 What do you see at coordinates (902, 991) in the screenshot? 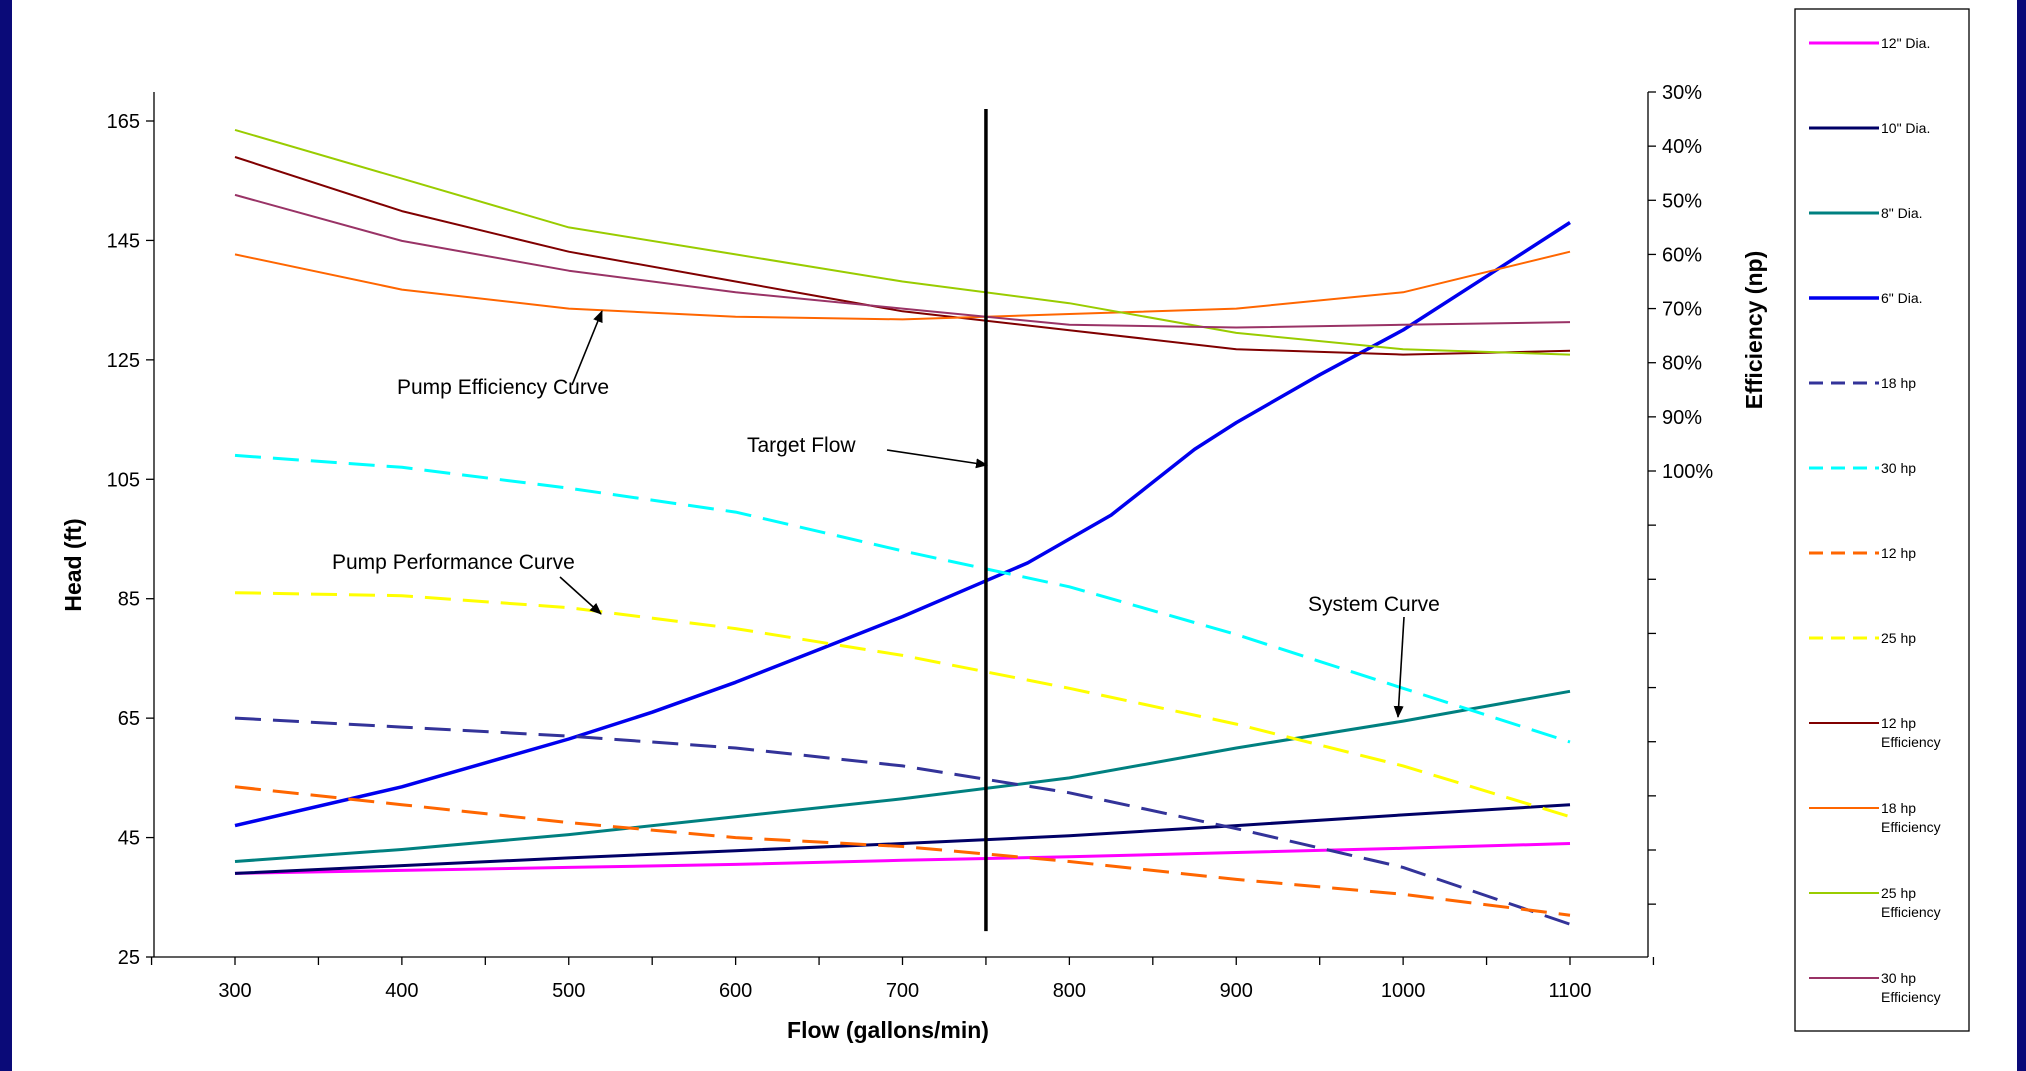
I see `x-tick-label: 700` at bounding box center [902, 991].